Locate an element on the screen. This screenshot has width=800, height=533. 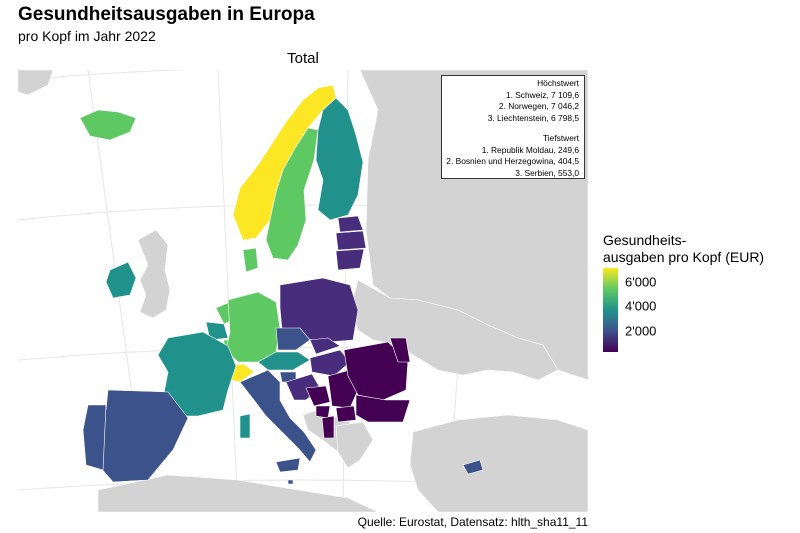
country-cyprus is located at coordinates (473, 467).